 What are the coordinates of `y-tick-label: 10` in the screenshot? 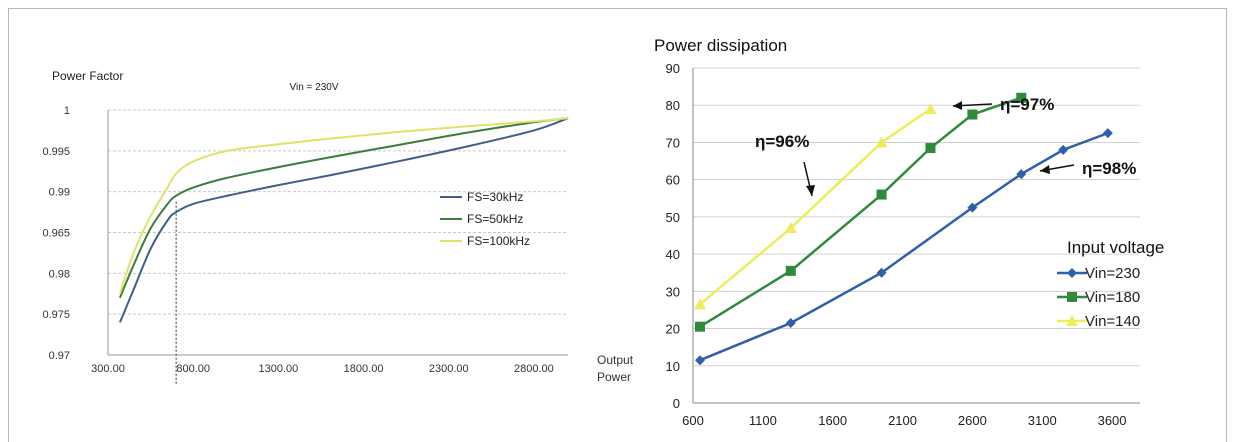 It's located at (673, 366).